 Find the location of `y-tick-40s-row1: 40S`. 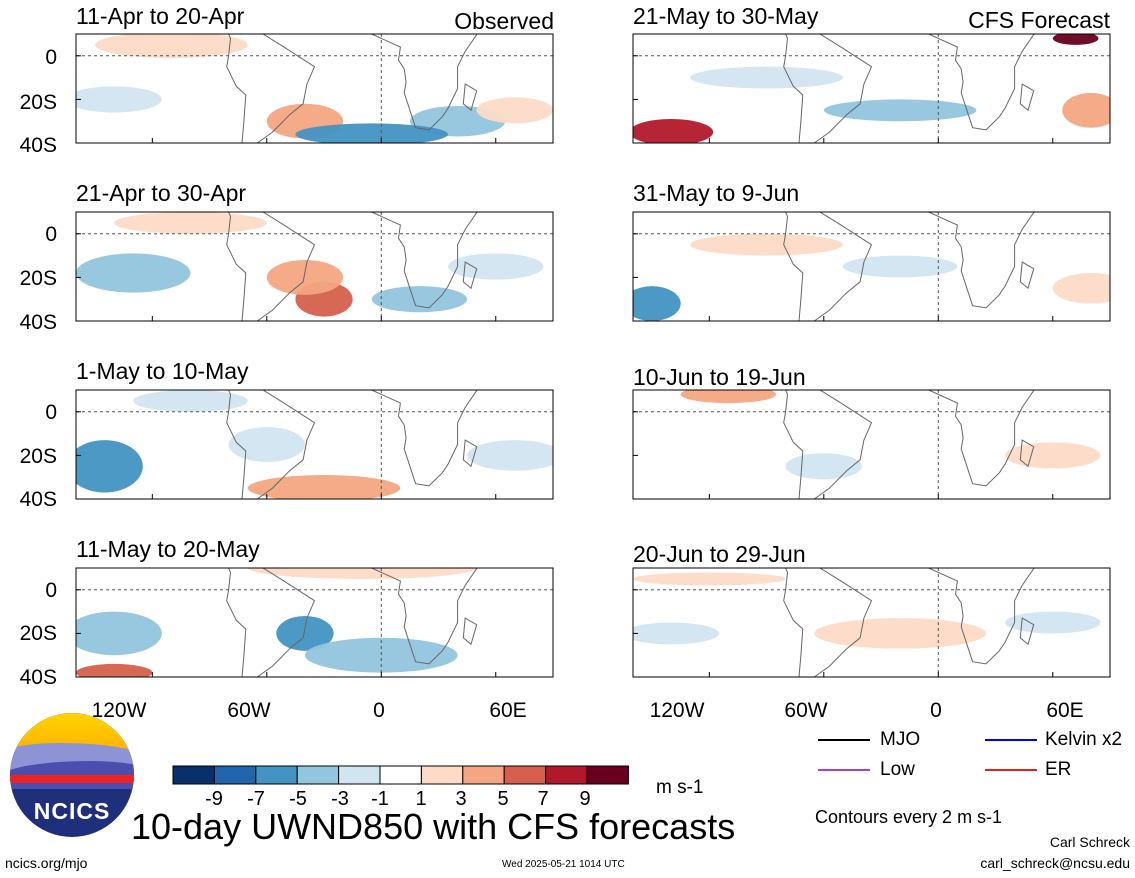

y-tick-40s-row1: 40S is located at coordinates (38, 145).